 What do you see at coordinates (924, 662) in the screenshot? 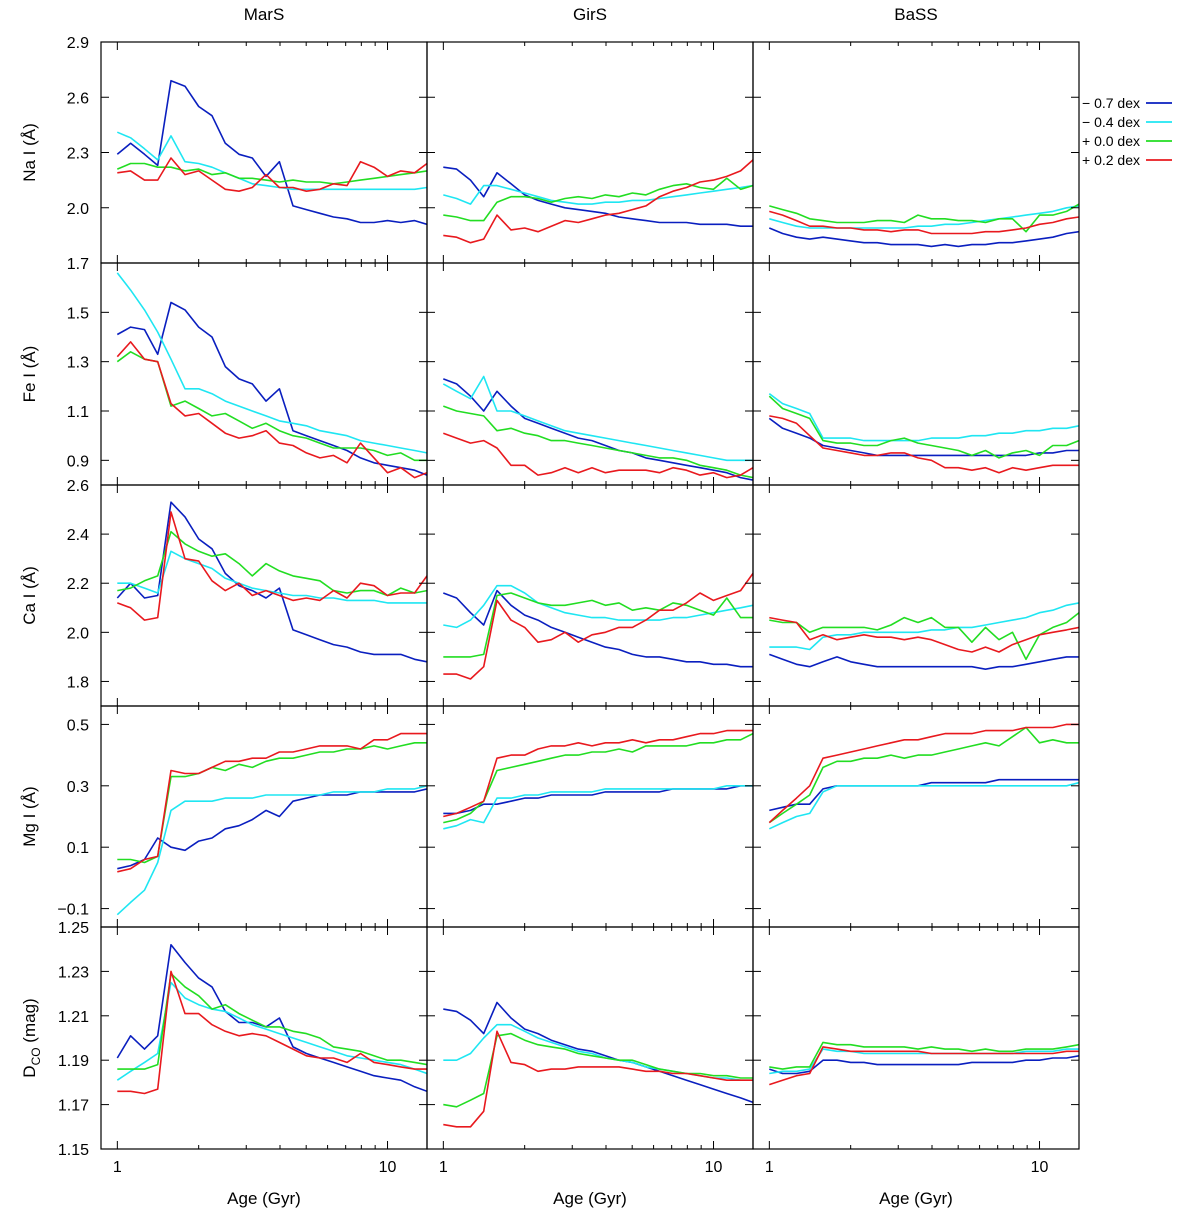
I see `series-line-r2-c2-s0` at bounding box center [924, 662].